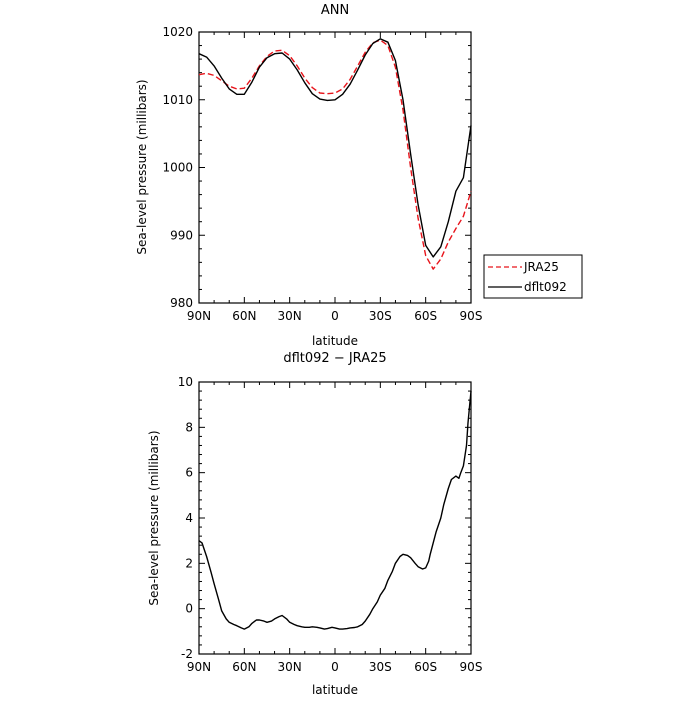 This screenshot has height=705, width=700. I want to click on legend-box, so click(533, 276).